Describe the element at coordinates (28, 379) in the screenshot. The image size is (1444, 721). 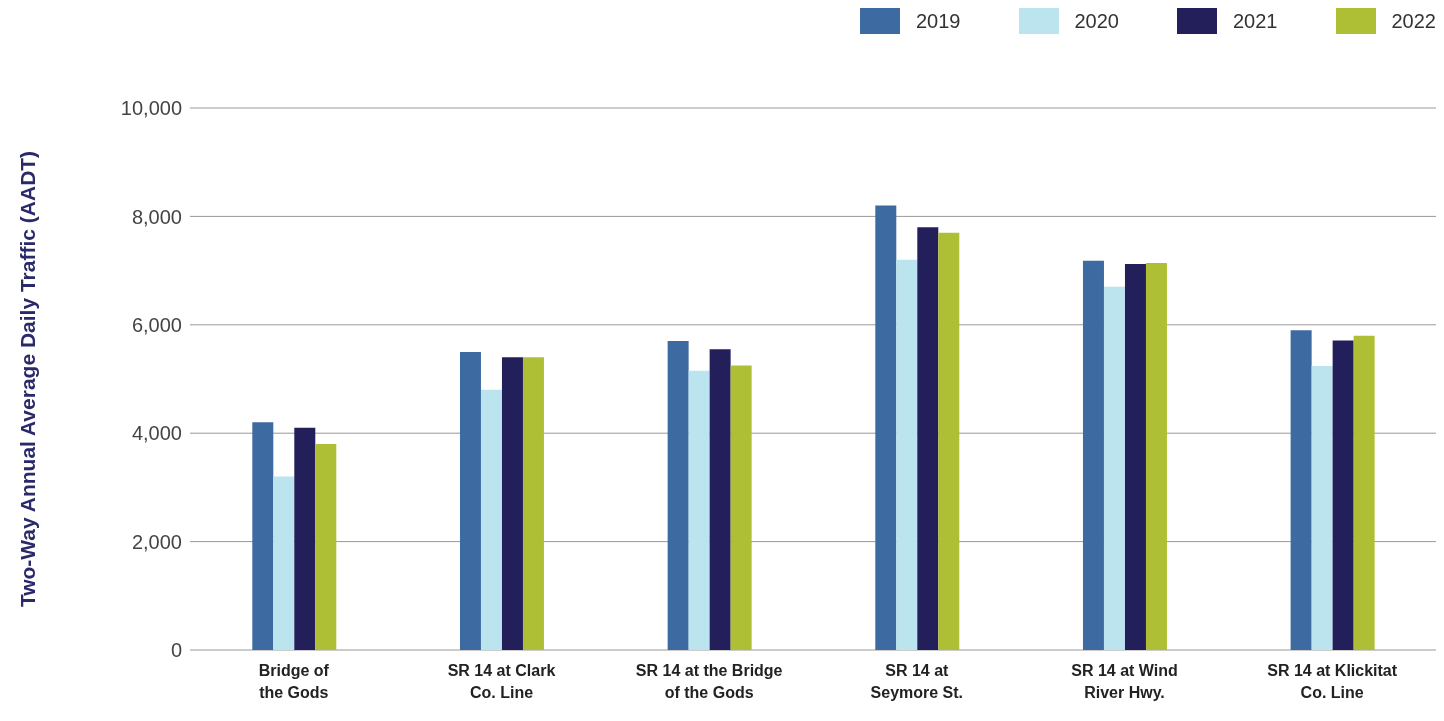
I see `y-axis-title: Two-Way Annual Average Daily Traffic (AADT)` at that location.